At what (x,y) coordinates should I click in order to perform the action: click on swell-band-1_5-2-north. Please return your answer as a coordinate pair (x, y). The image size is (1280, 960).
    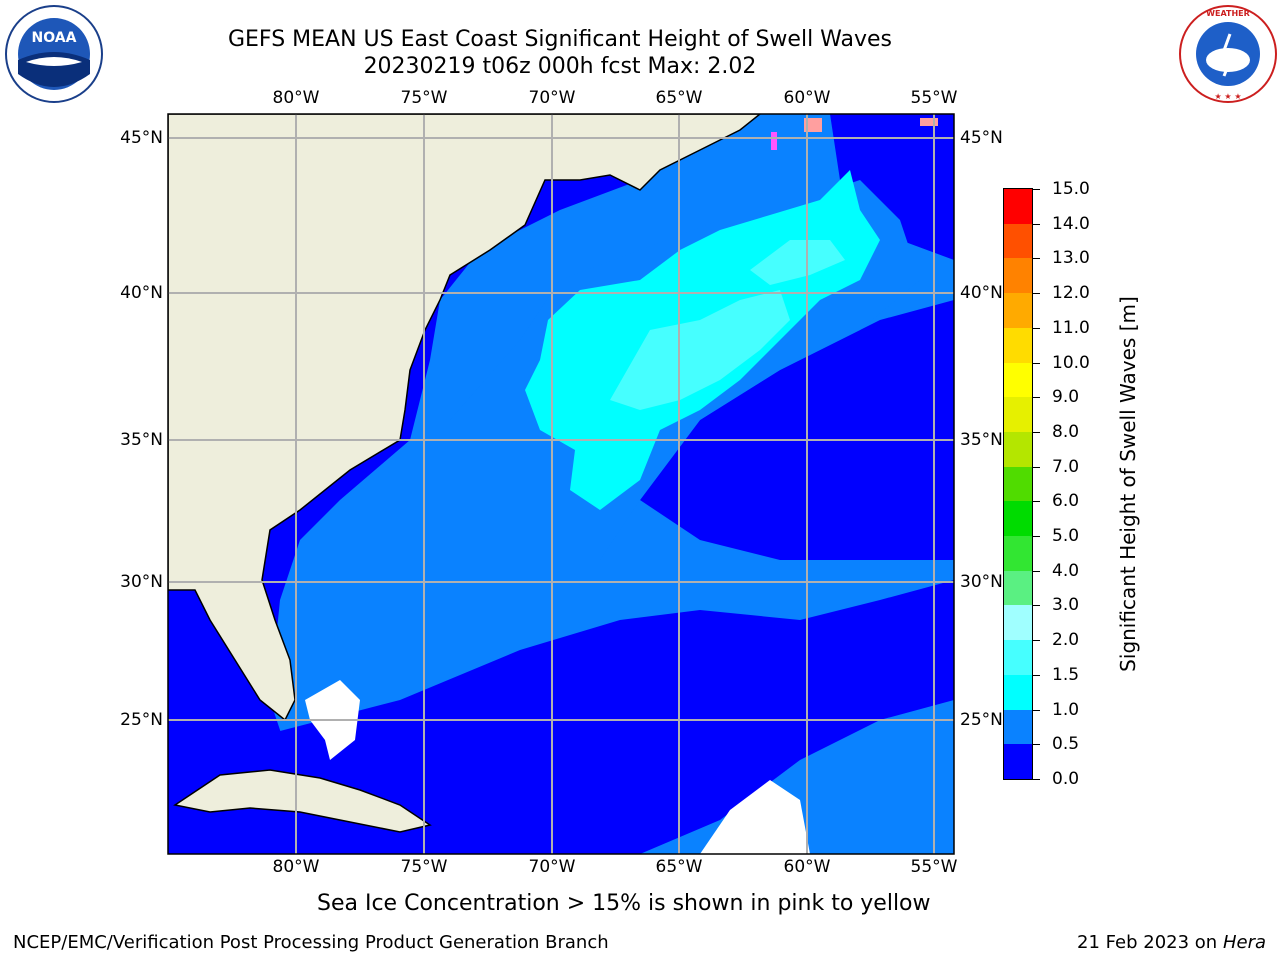
    Looking at the image, I should click on (797, 262).